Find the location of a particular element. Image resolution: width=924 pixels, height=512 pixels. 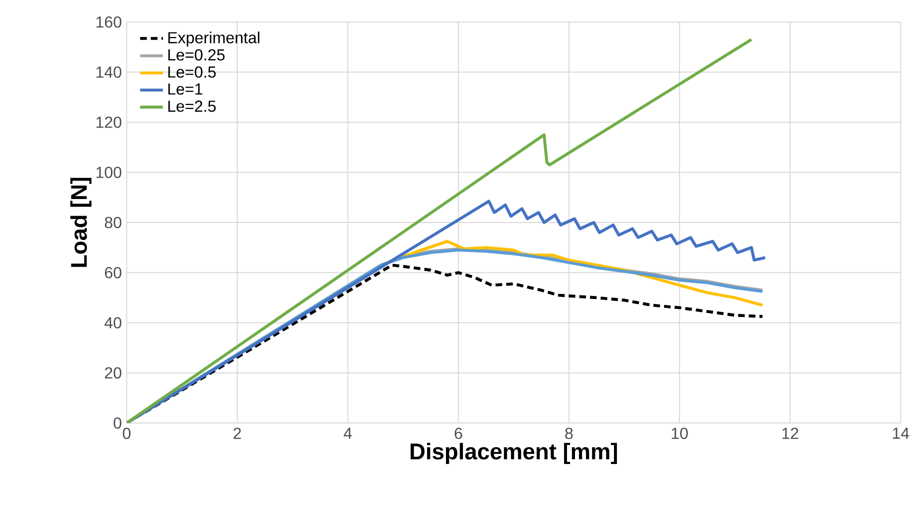

x-tick-label: 14 is located at coordinates (901, 433).